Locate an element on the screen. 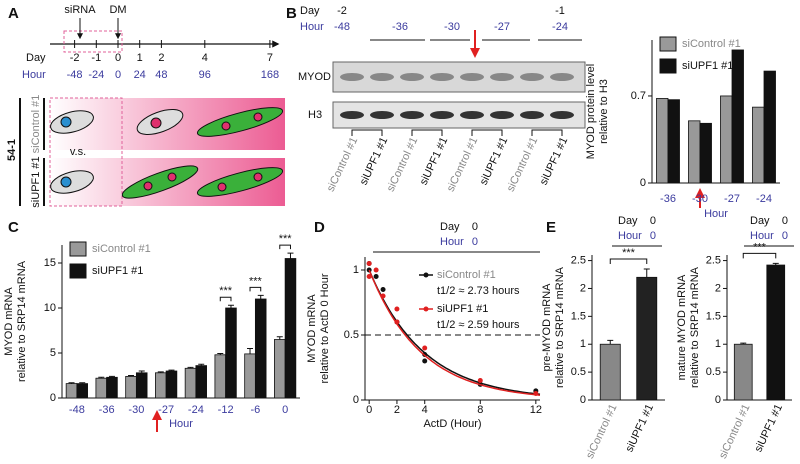 The width and height of the screenshot is (800, 464). lane-bracket is located at coordinates (367, 132).